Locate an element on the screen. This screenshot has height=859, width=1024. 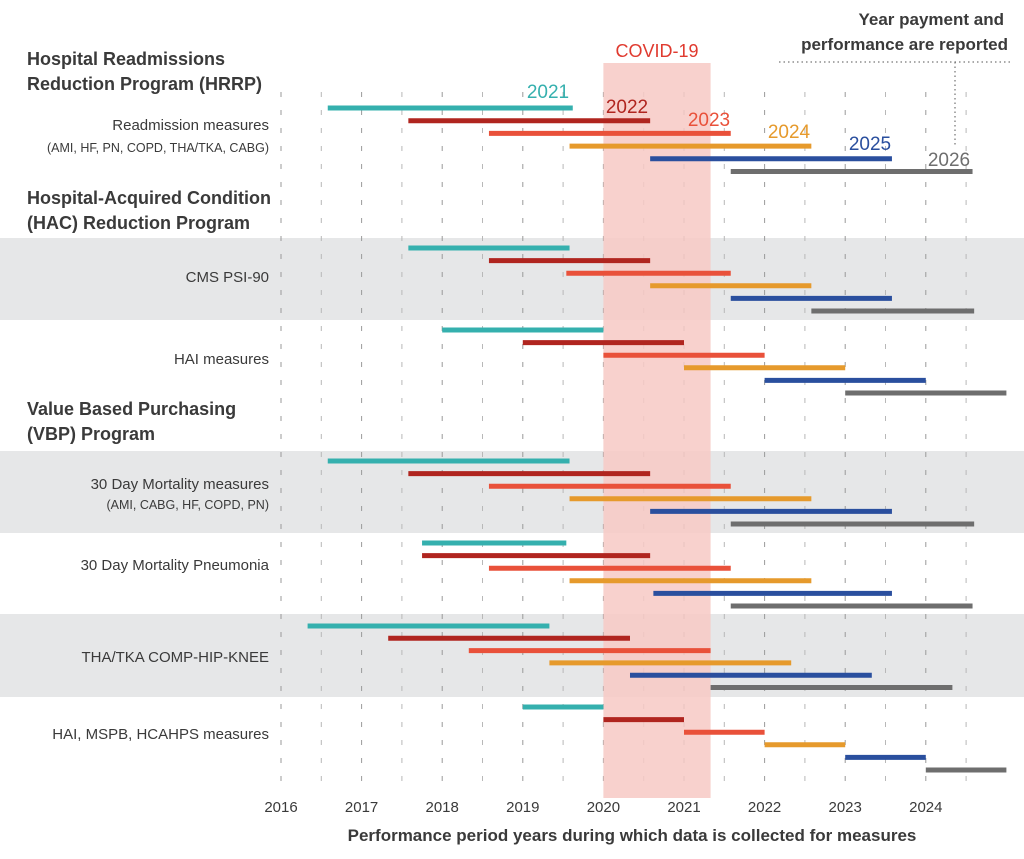
legend-label-2022: 2022 is located at coordinates (627, 107).